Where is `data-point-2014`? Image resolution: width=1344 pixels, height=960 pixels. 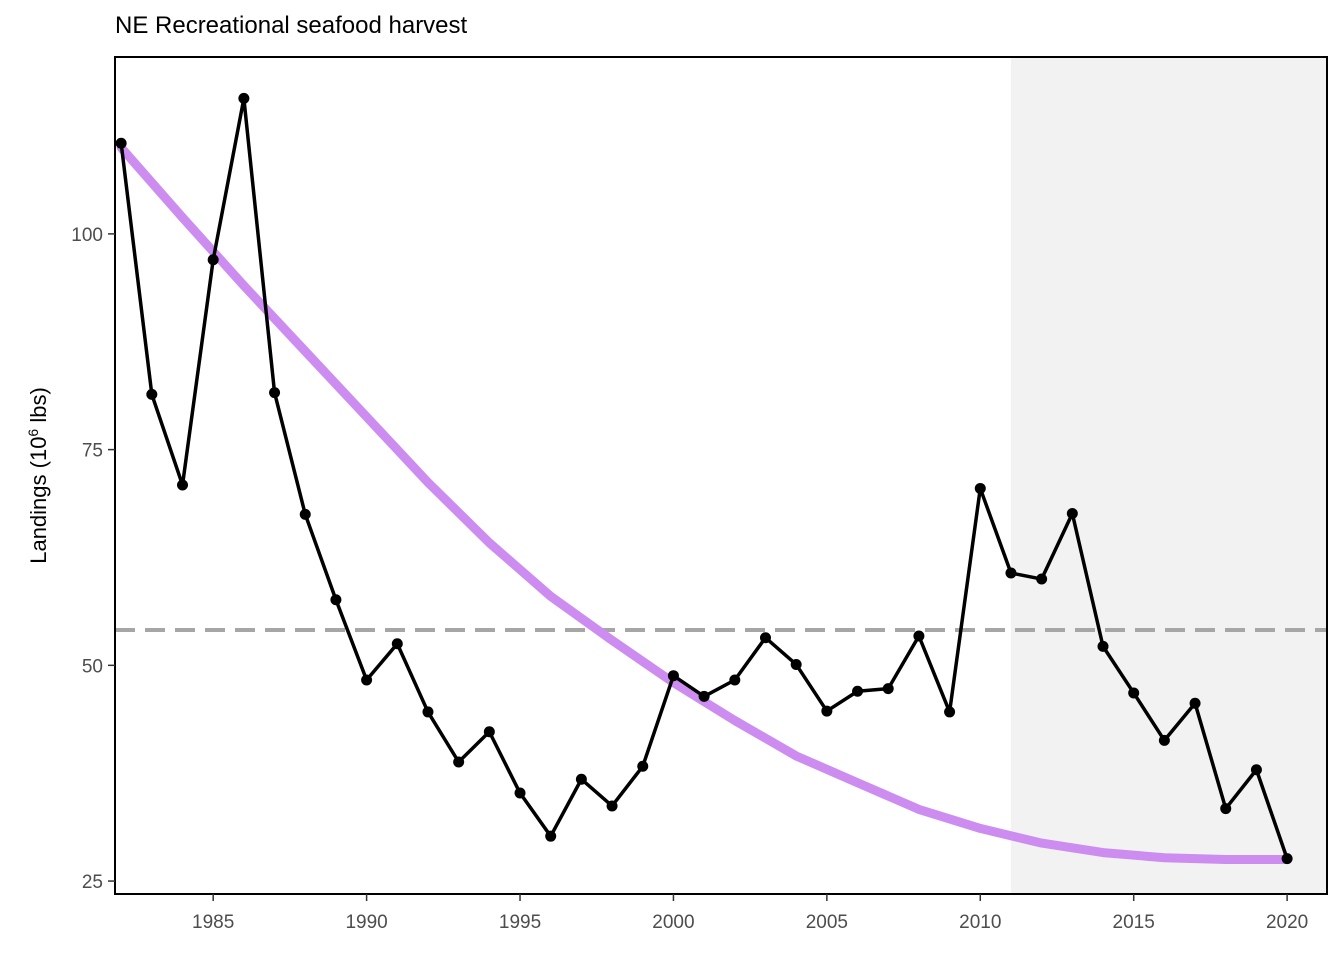
data-point-2014 is located at coordinates (1103, 646).